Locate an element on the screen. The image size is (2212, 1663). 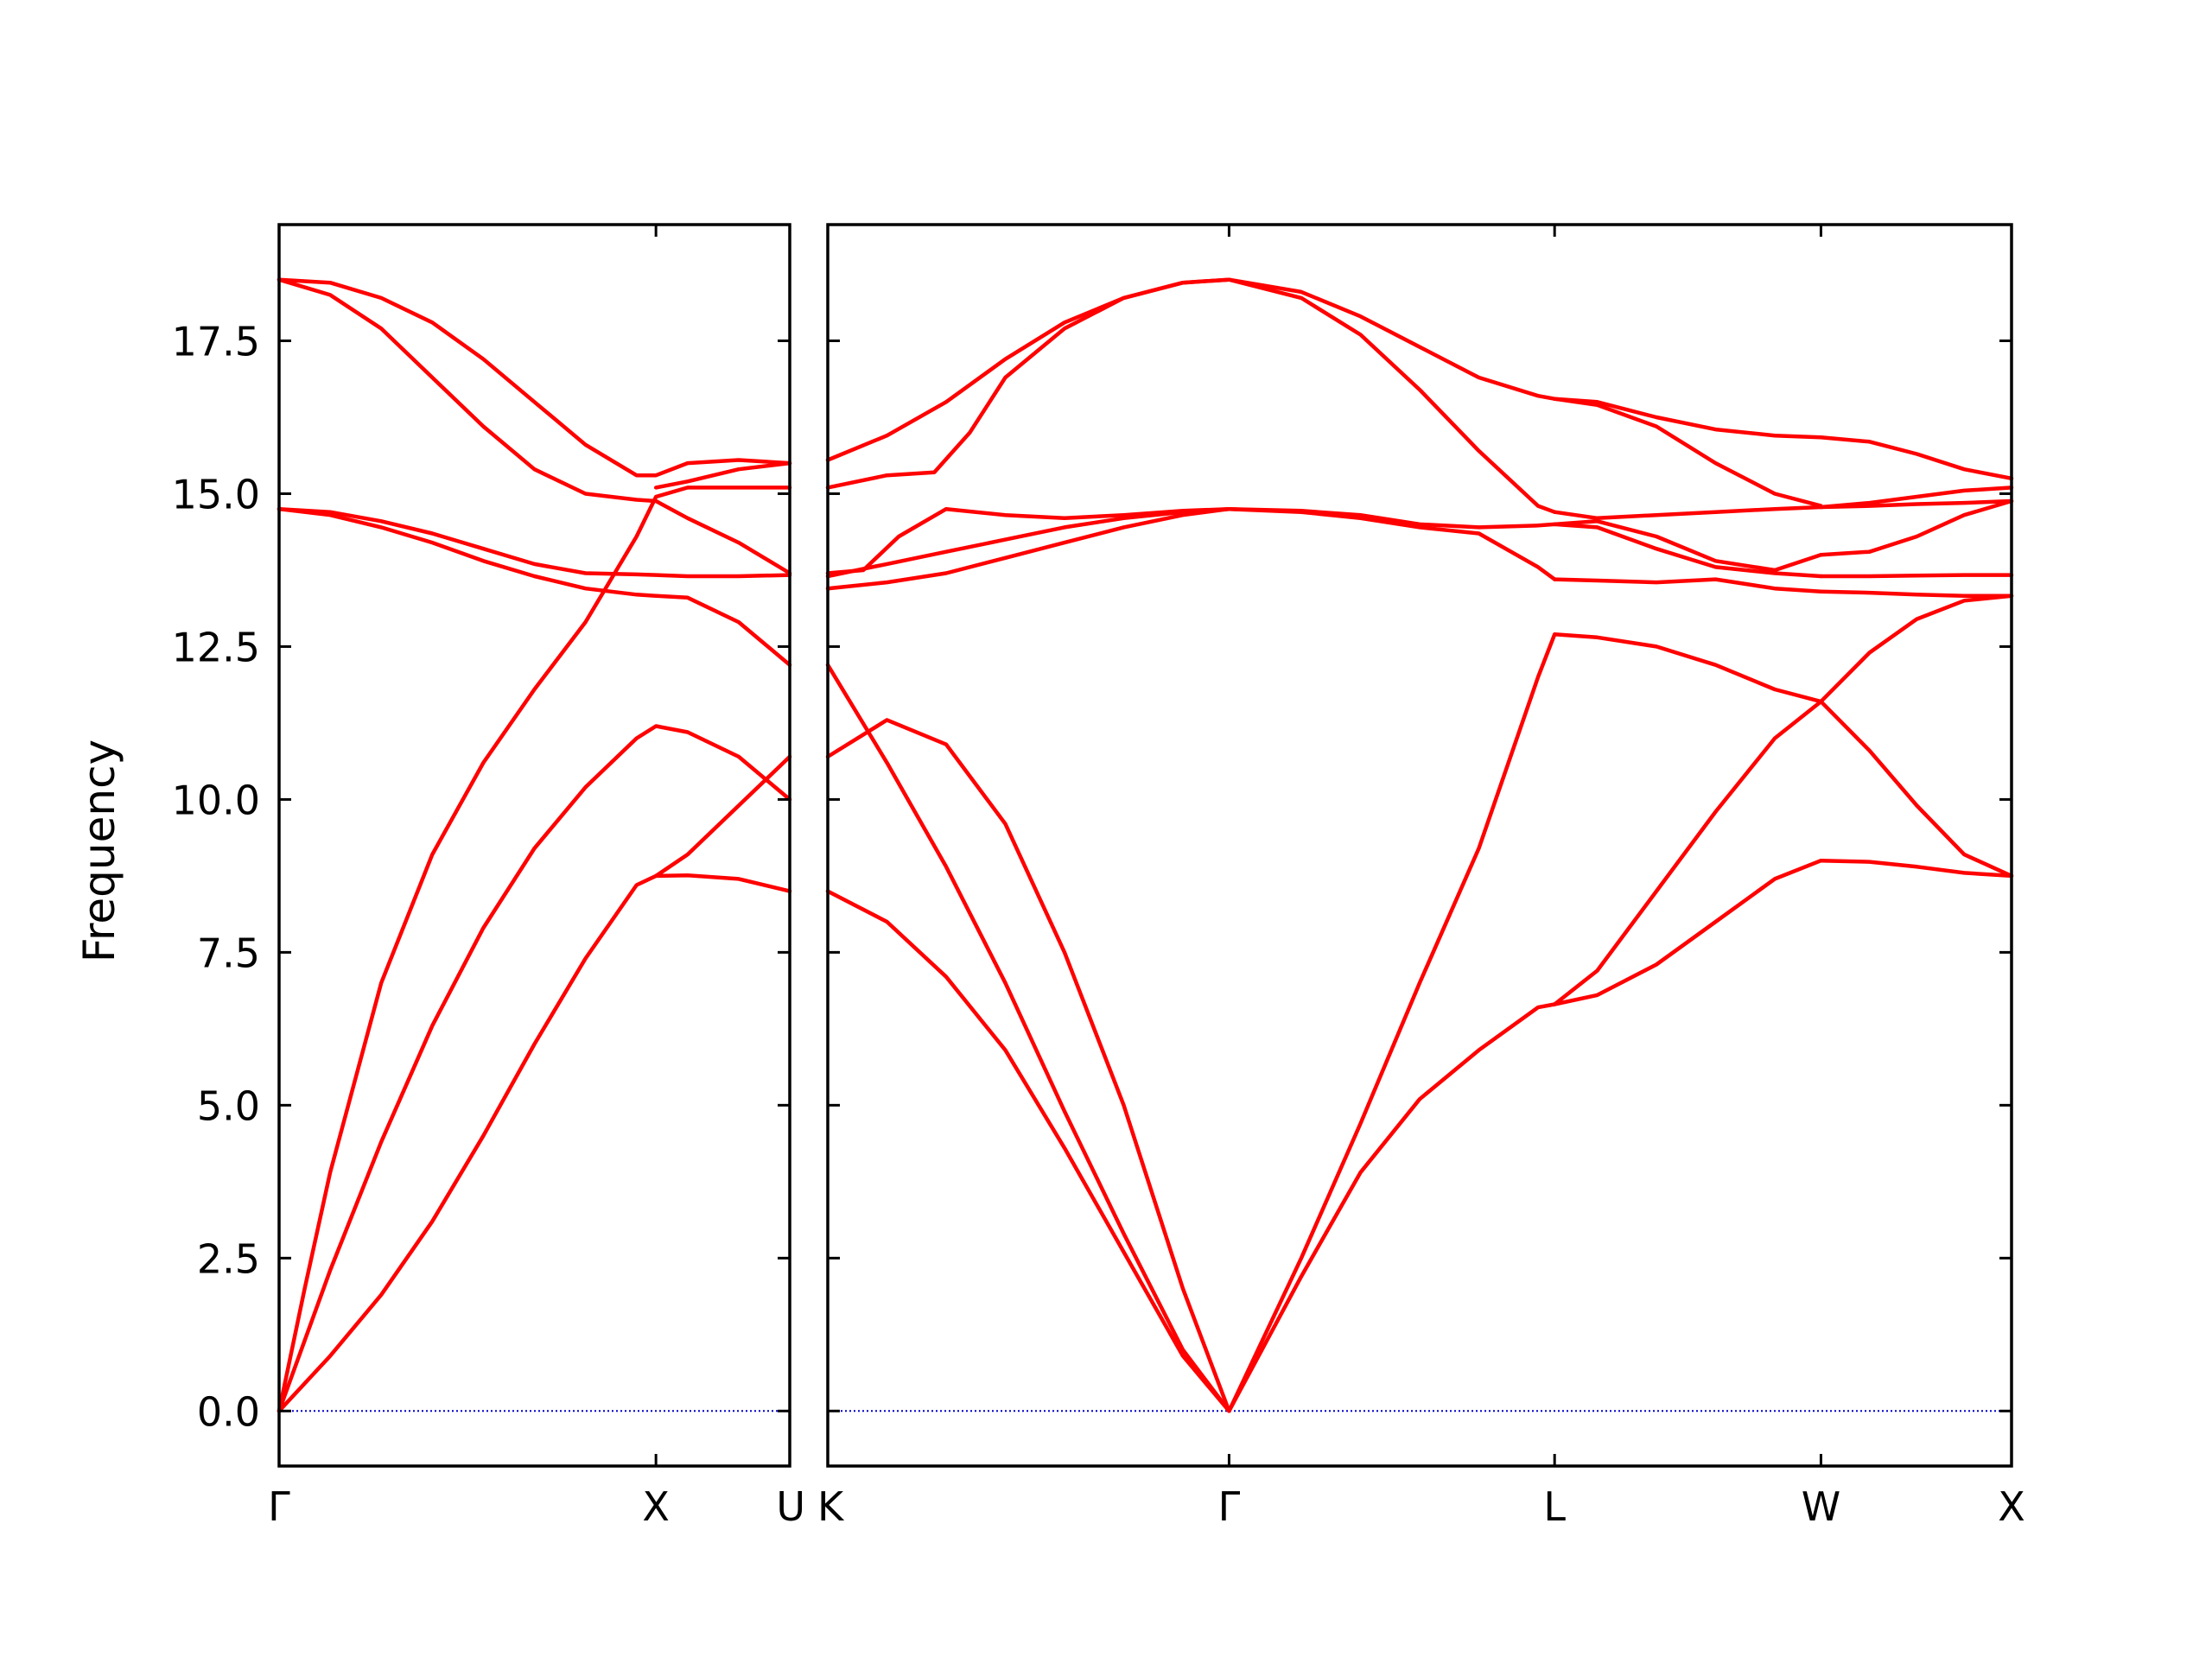
y-tick-label: 5.0 is located at coordinates (229, 1106).